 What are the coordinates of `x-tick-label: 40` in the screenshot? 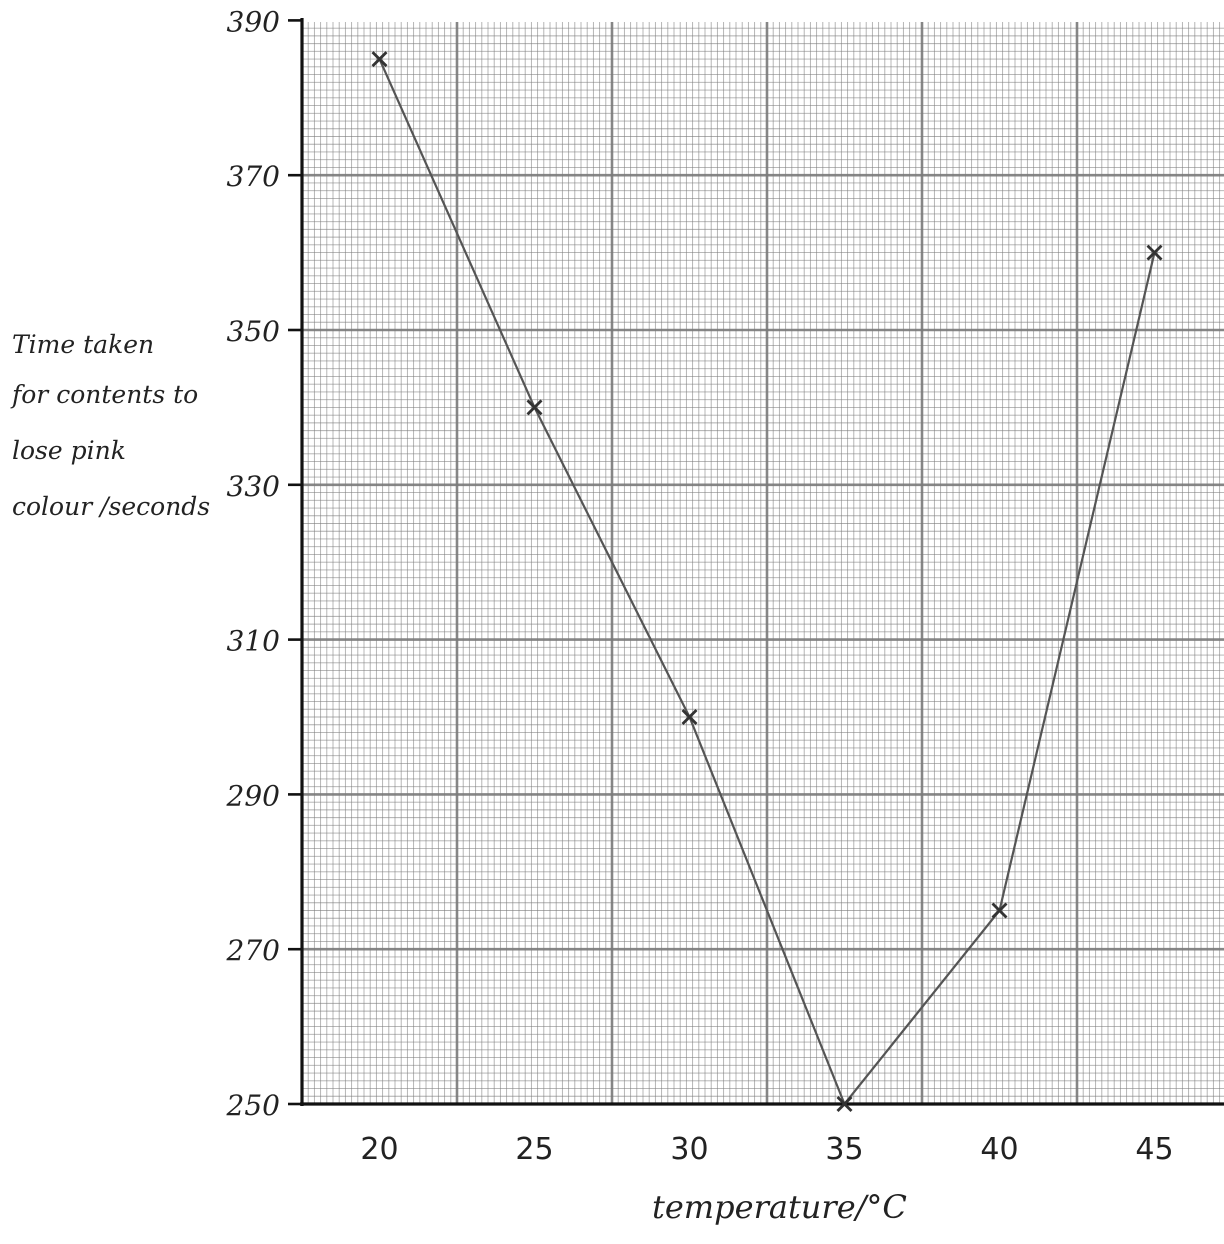 It's located at (999, 1149).